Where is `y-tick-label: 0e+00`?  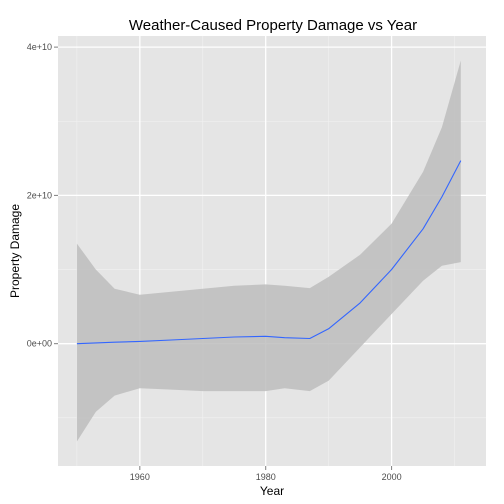 y-tick-label: 0e+00 is located at coordinates (39, 344).